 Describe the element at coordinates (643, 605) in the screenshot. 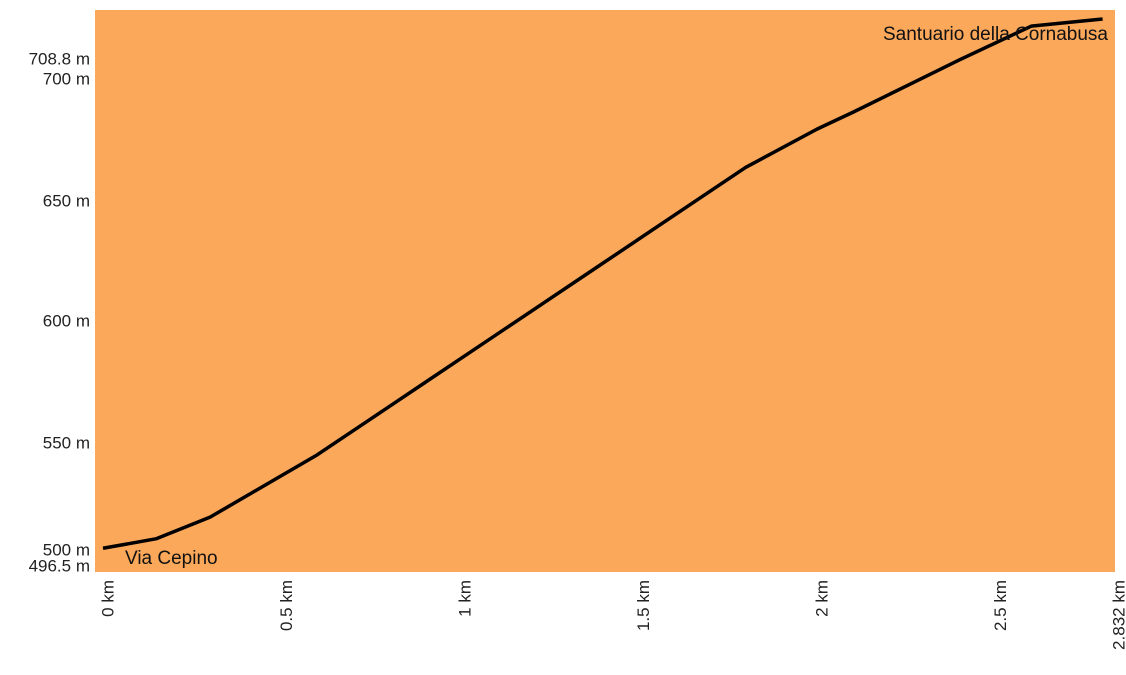

I see `x-tick-label: 1.5 km` at that location.